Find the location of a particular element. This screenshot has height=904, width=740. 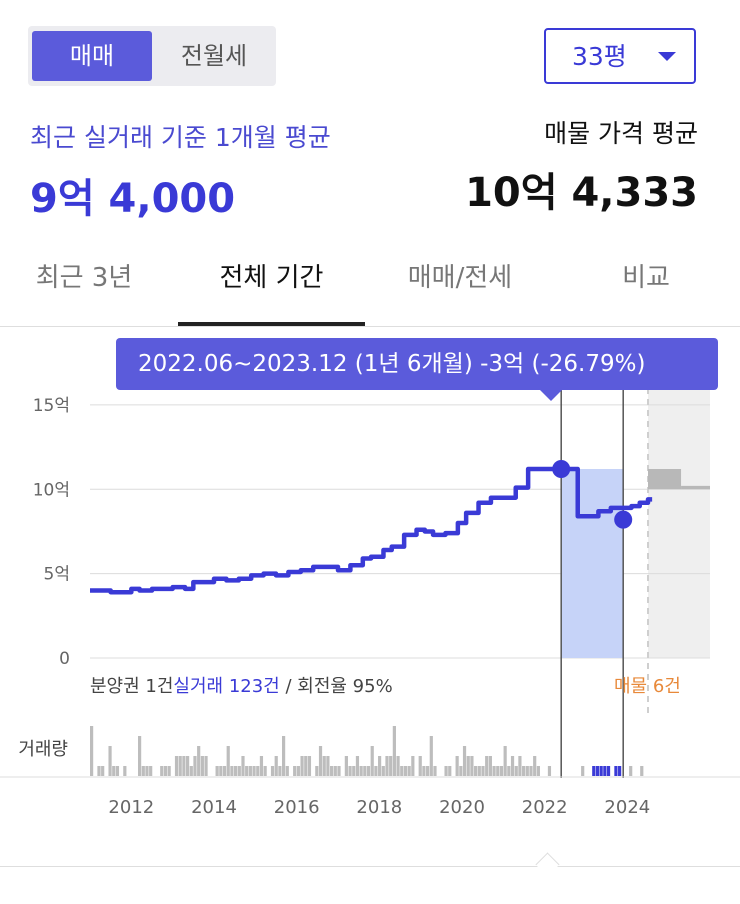

y-tick-label: 0 is located at coordinates (64, 659).